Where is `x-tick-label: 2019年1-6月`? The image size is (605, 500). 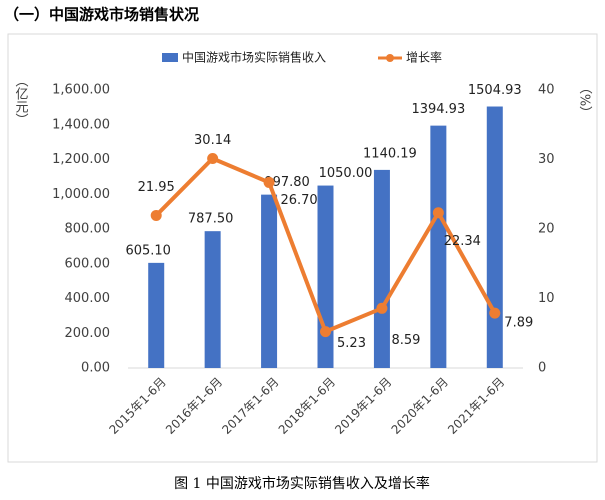 x-tick-label: 2019年1-6月 is located at coordinates (363, 406).